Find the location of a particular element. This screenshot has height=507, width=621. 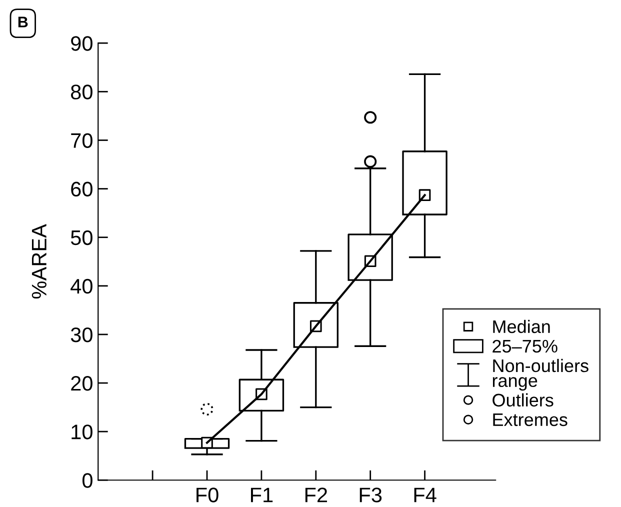

y-tick-label: 0 is located at coordinates (87, 480).